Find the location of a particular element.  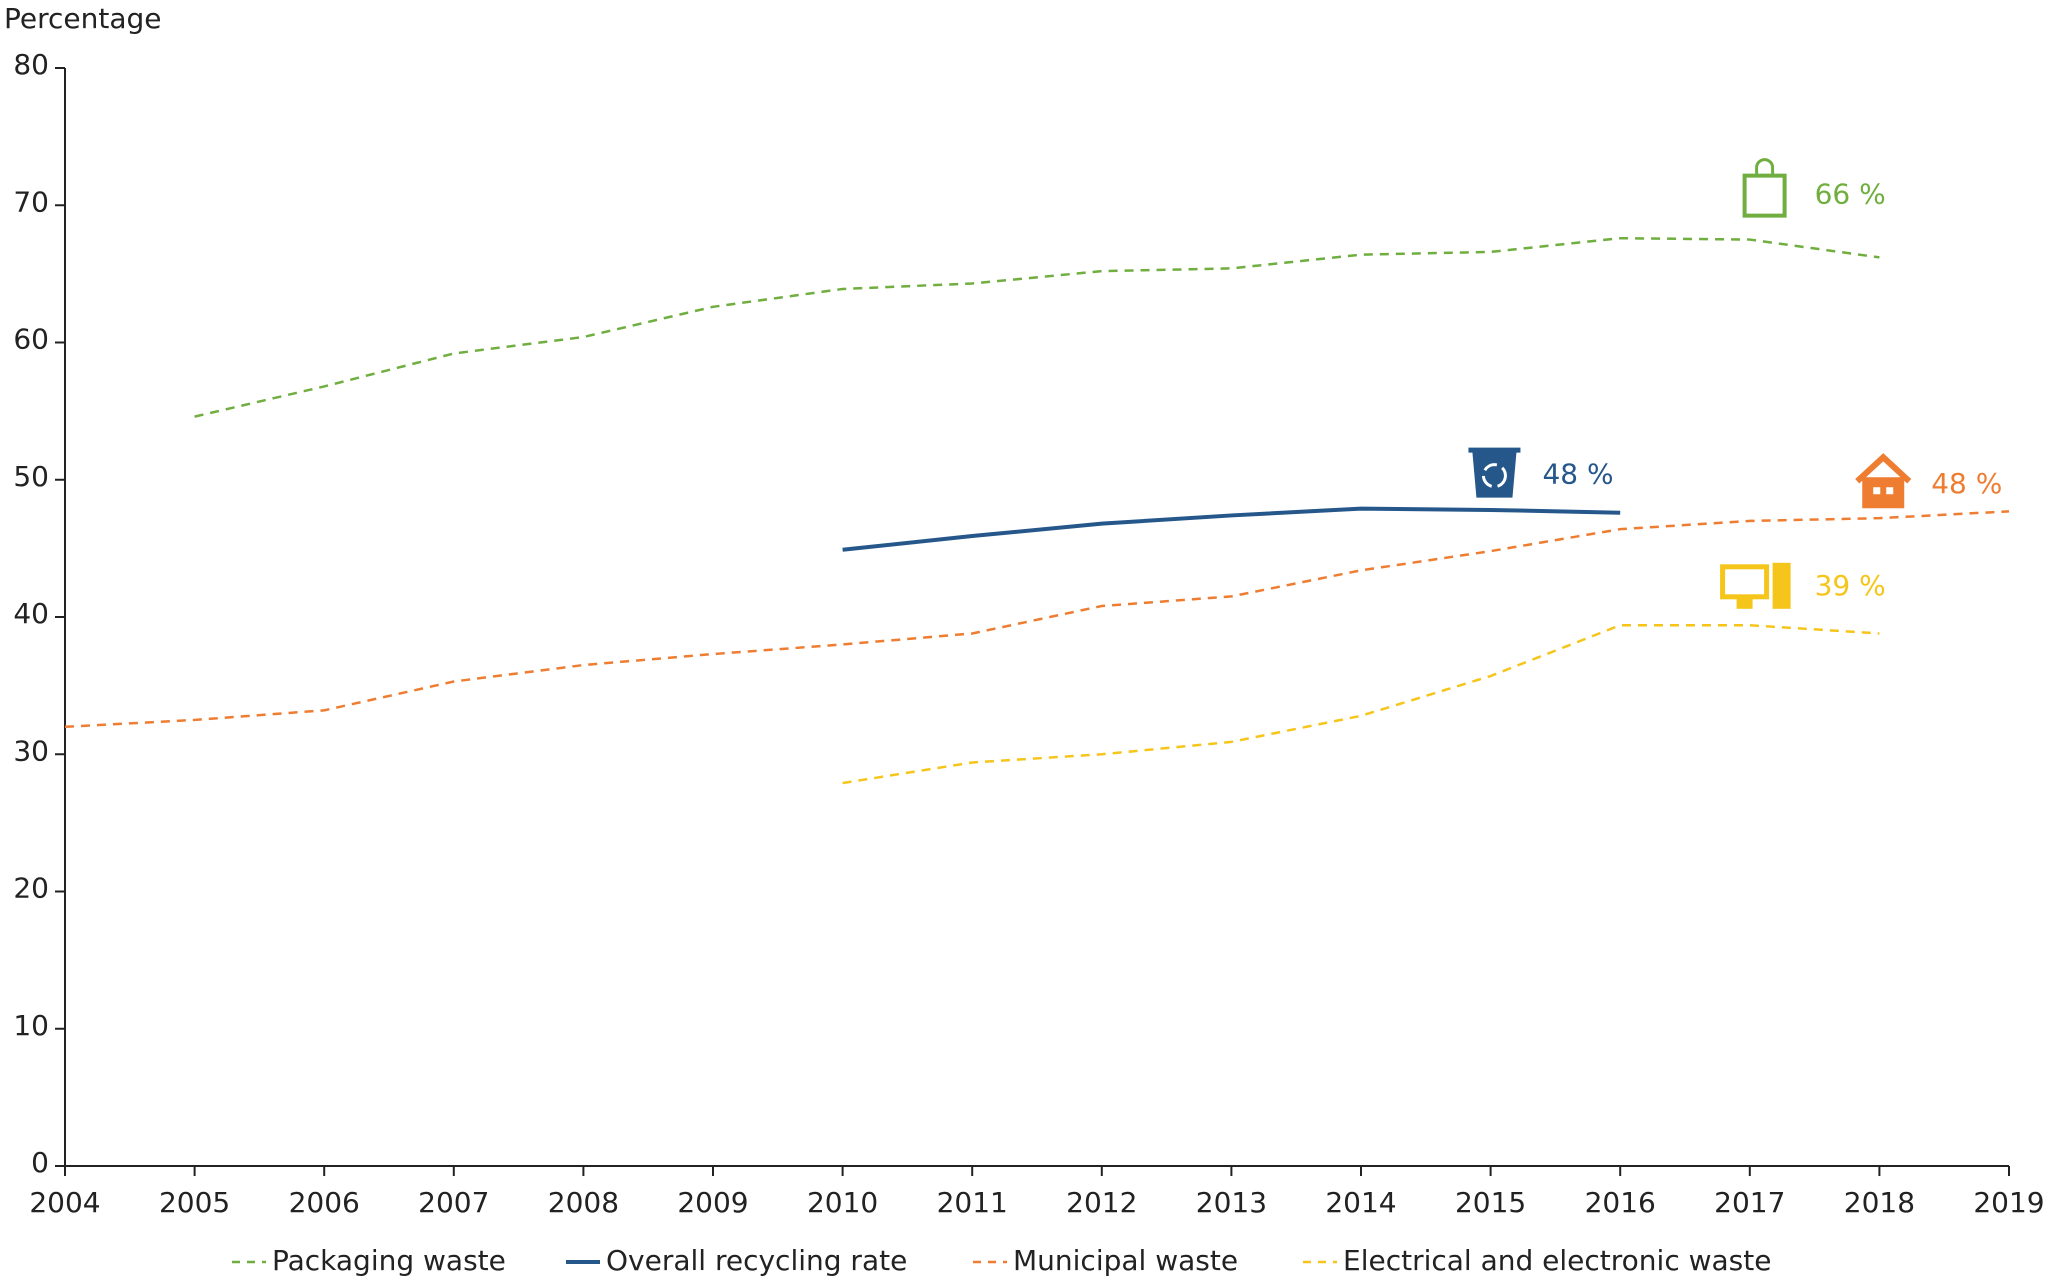

x-tick-label: 2010 is located at coordinates (842, 1202).